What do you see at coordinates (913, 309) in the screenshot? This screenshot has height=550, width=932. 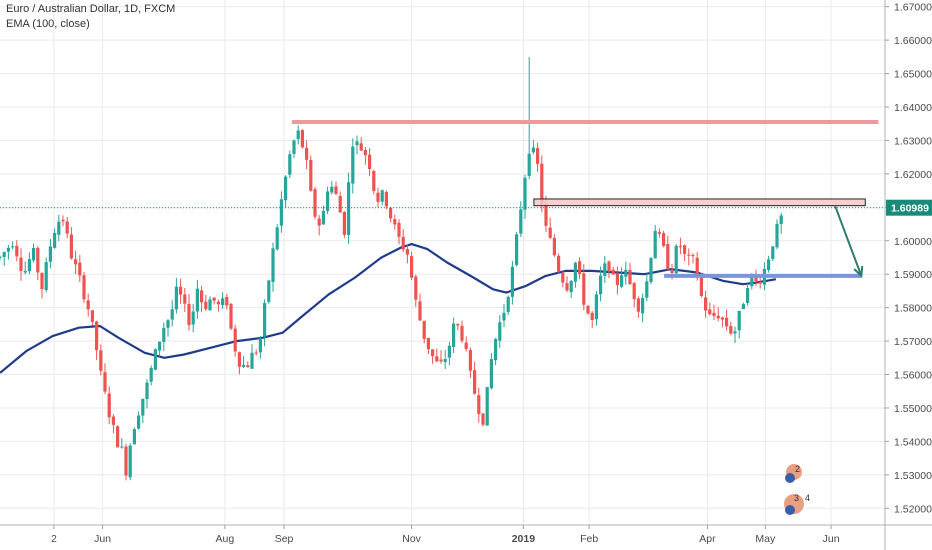 I see `y-tick-label: 1.58000` at bounding box center [913, 309].